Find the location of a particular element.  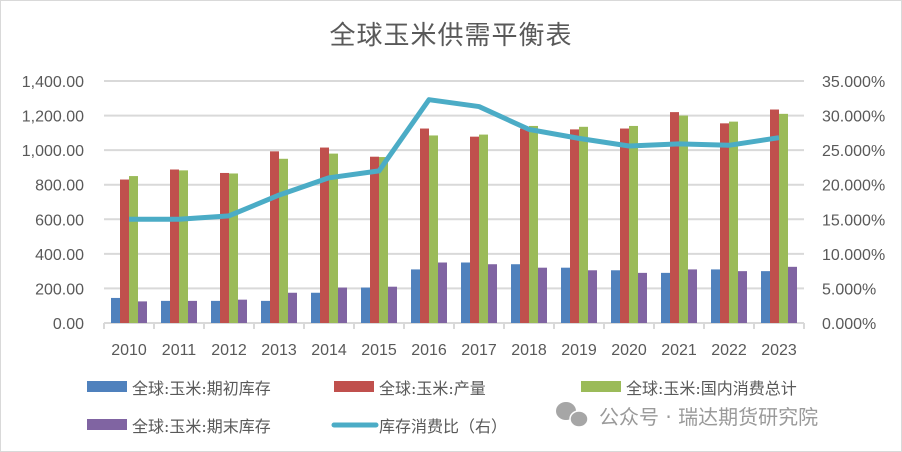

x-tick-label: 2016 is located at coordinates (429, 350).